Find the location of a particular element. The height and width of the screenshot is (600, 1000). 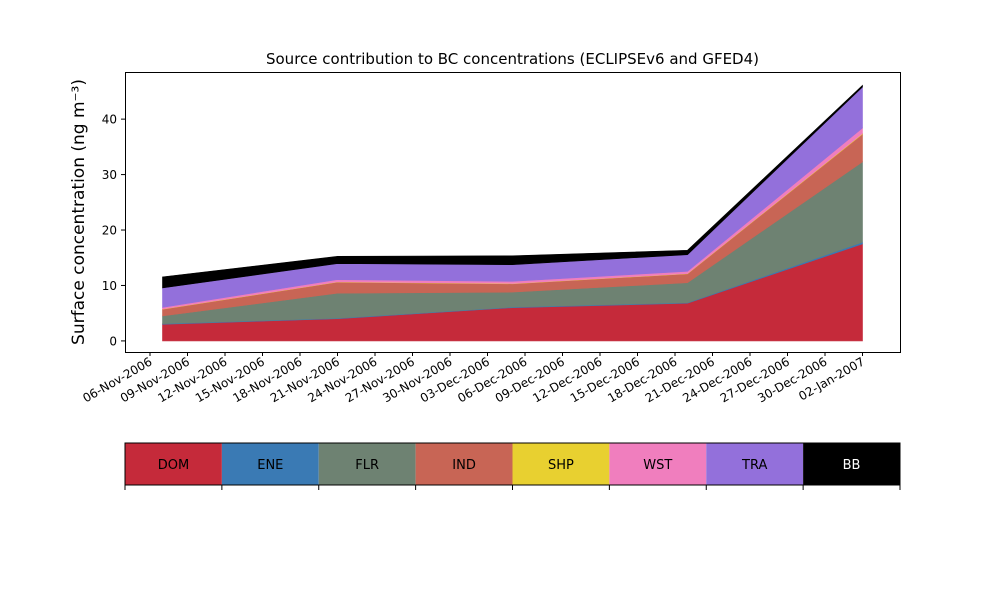

legend-label-tra: TRA is located at coordinates (754, 465).